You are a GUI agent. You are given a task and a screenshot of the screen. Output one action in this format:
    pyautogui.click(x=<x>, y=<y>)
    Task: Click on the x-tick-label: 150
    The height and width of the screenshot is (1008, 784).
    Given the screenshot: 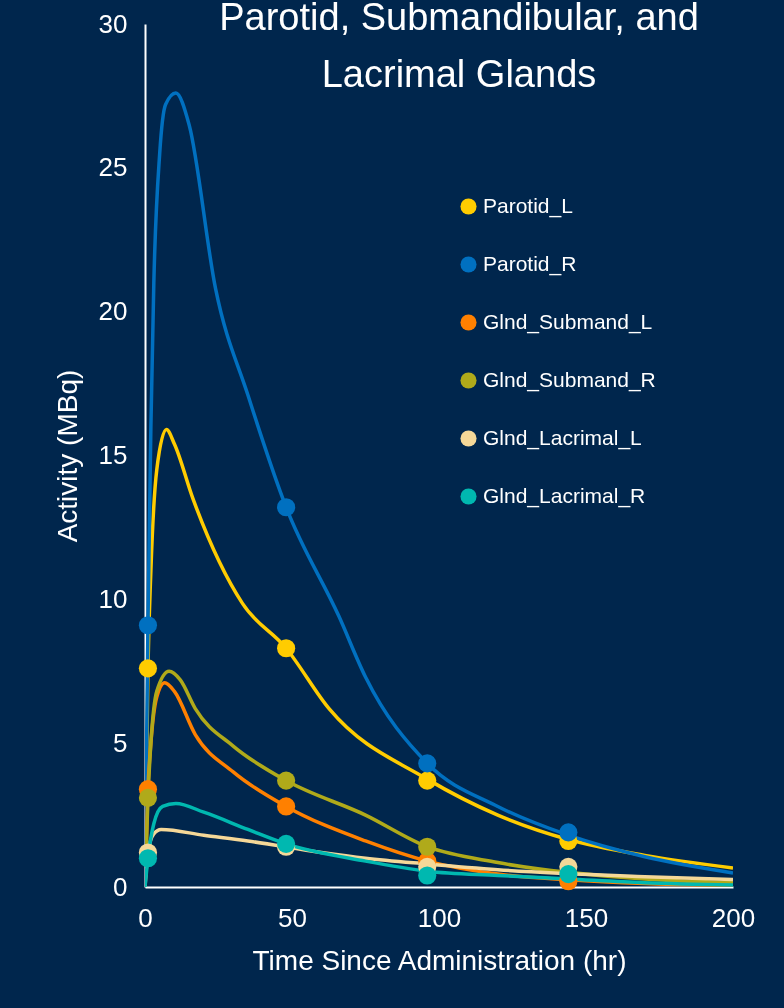 What is the action you would take?
    pyautogui.click(x=586, y=917)
    